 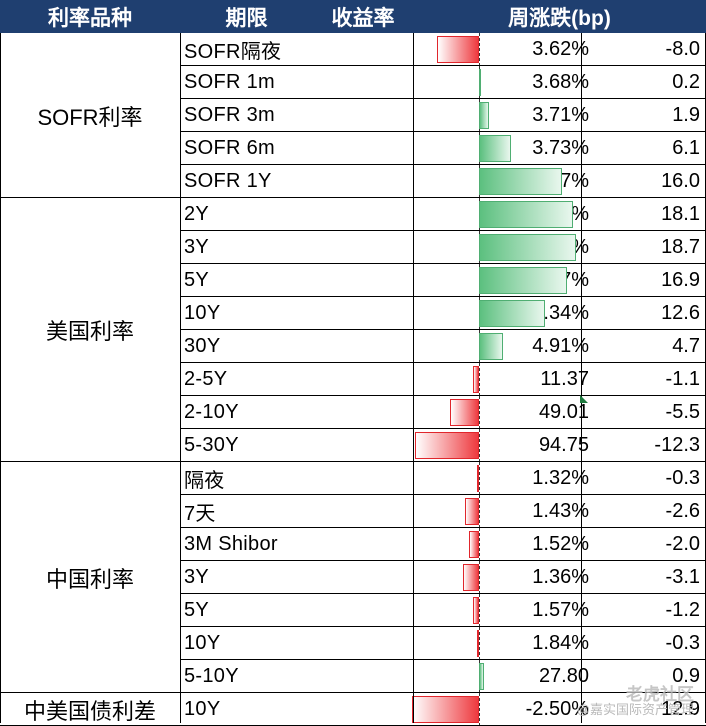 I want to click on table-row: 5Y 1.57% -1.2, so click(x=443, y=610).